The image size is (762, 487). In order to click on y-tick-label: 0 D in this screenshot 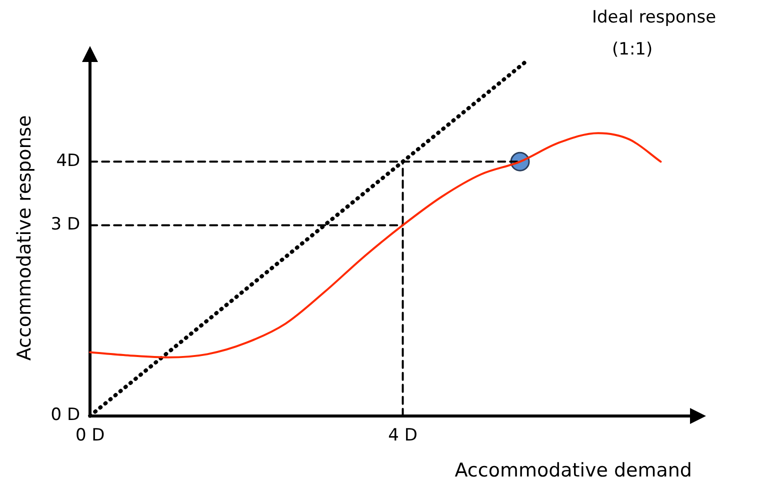, I will do `click(65, 415)`.